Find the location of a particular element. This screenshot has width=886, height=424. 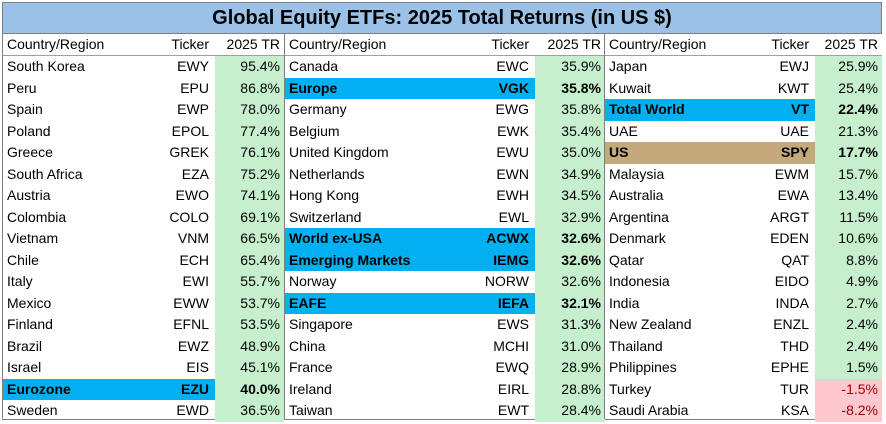

ticker-cell: EFNL is located at coordinates (191, 324).